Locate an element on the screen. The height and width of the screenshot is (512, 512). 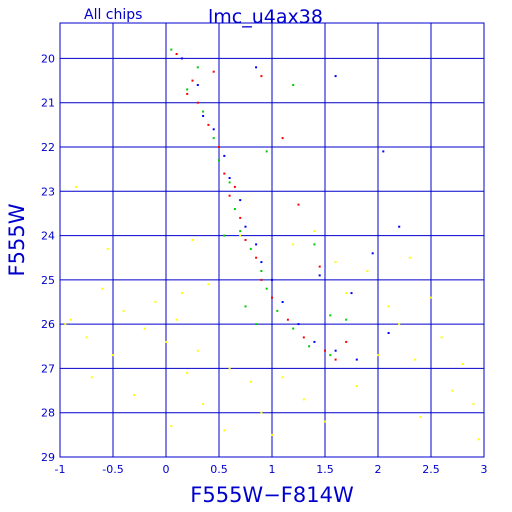
x-tick-label: 0 is located at coordinates (166, 469).